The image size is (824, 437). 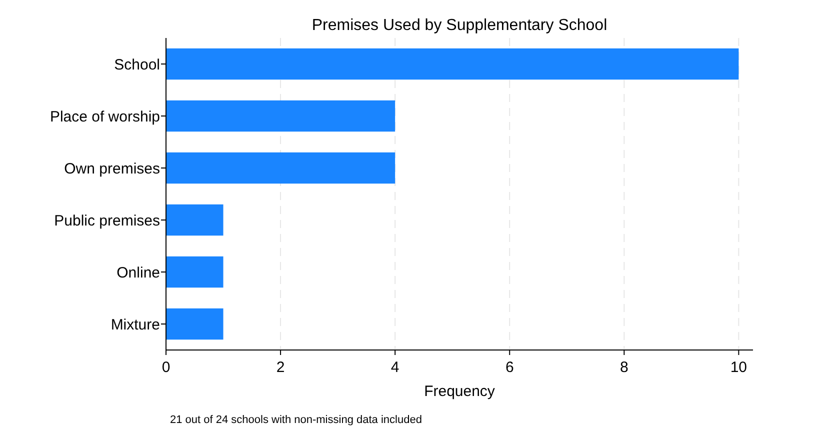 I want to click on x-tick-label: 4, so click(x=395, y=367).